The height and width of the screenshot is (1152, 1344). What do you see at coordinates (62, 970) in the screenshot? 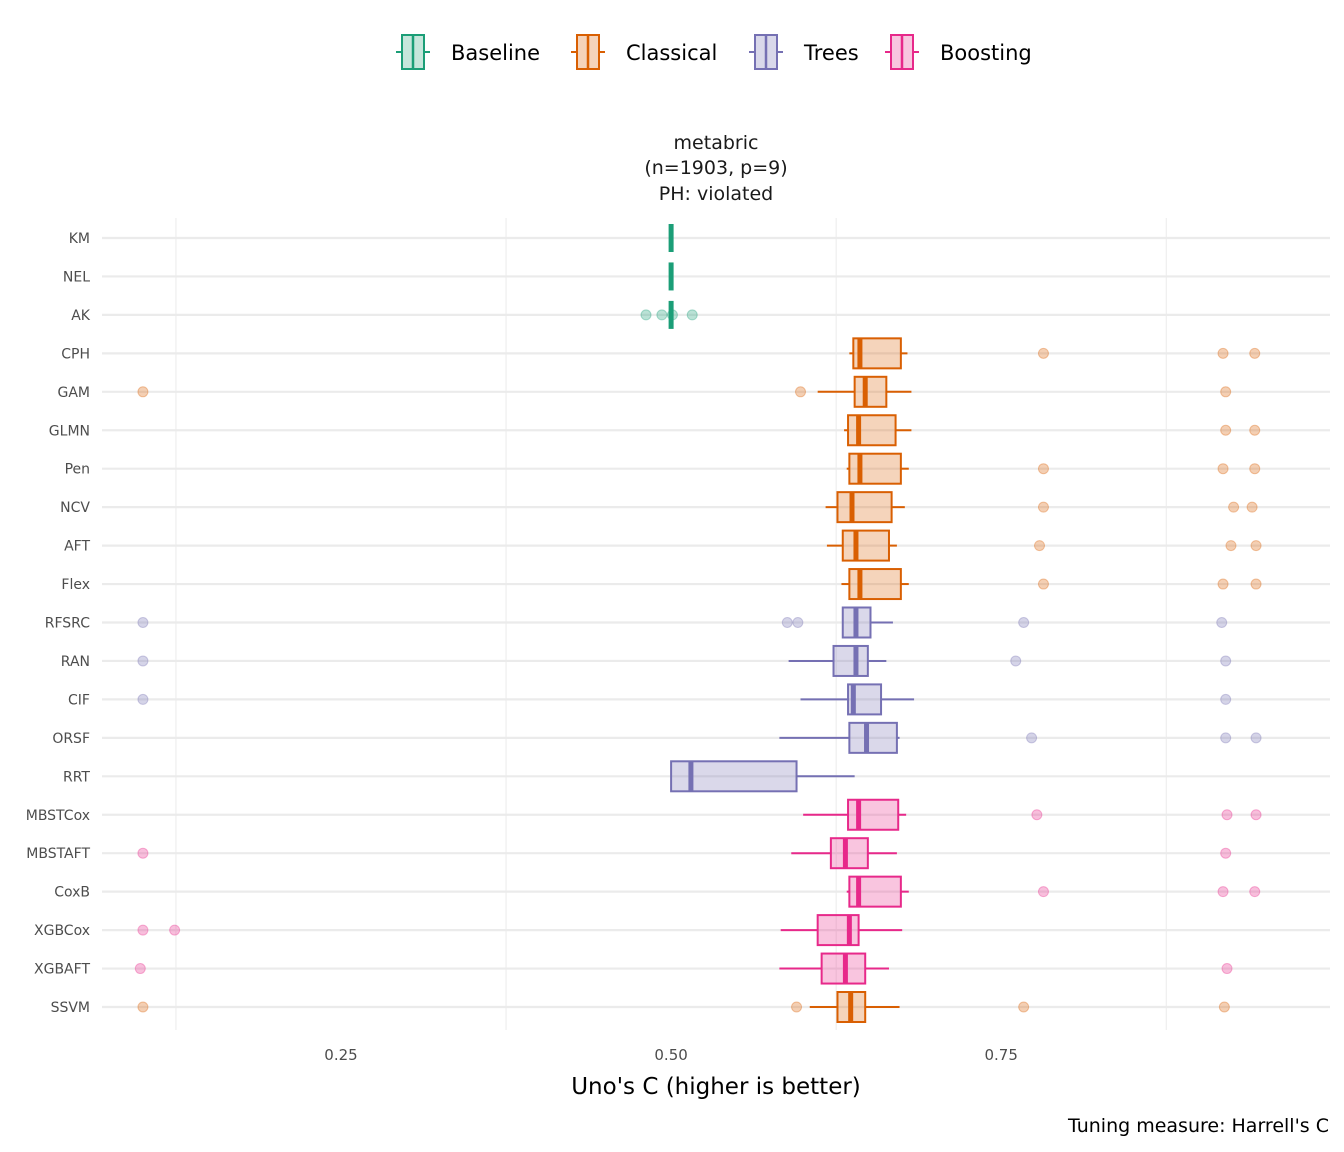
I see `y-tick-label: XGBAFT` at bounding box center [62, 970].